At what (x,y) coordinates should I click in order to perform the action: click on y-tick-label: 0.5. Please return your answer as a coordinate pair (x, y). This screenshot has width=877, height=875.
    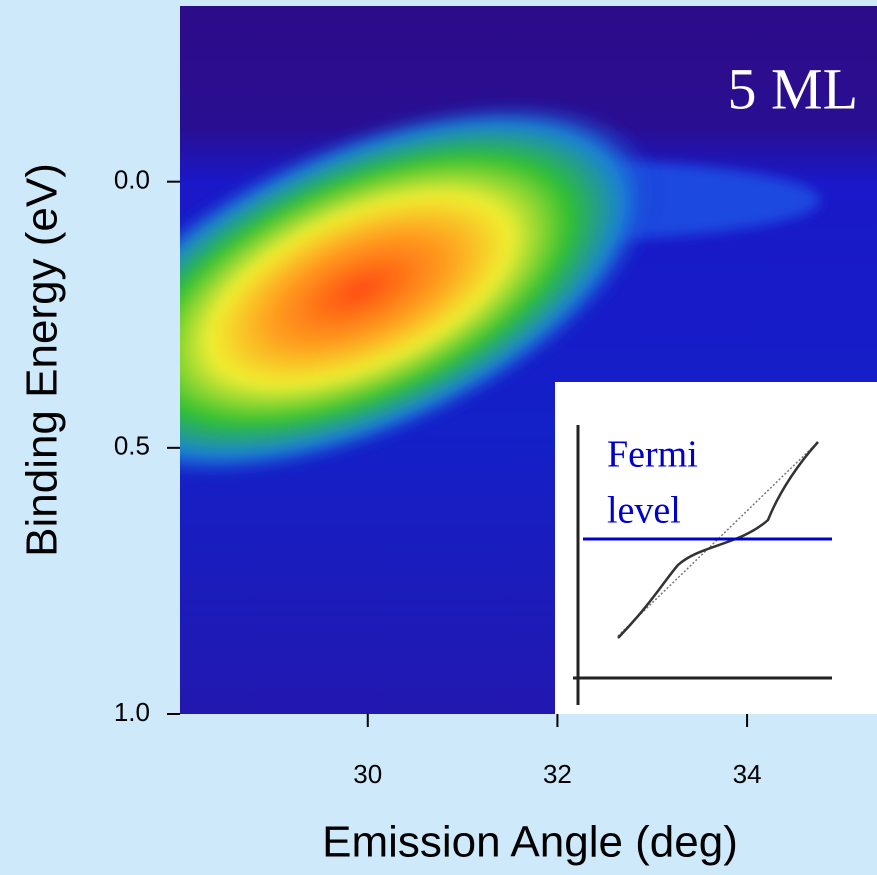
    Looking at the image, I should click on (132, 446).